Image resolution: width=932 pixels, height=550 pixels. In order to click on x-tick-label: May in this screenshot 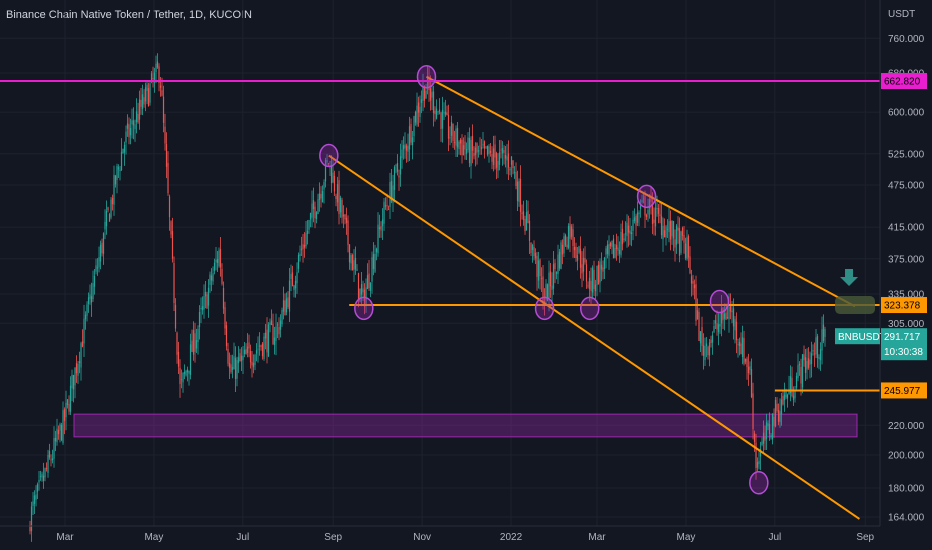, I will do `click(153, 537)`.